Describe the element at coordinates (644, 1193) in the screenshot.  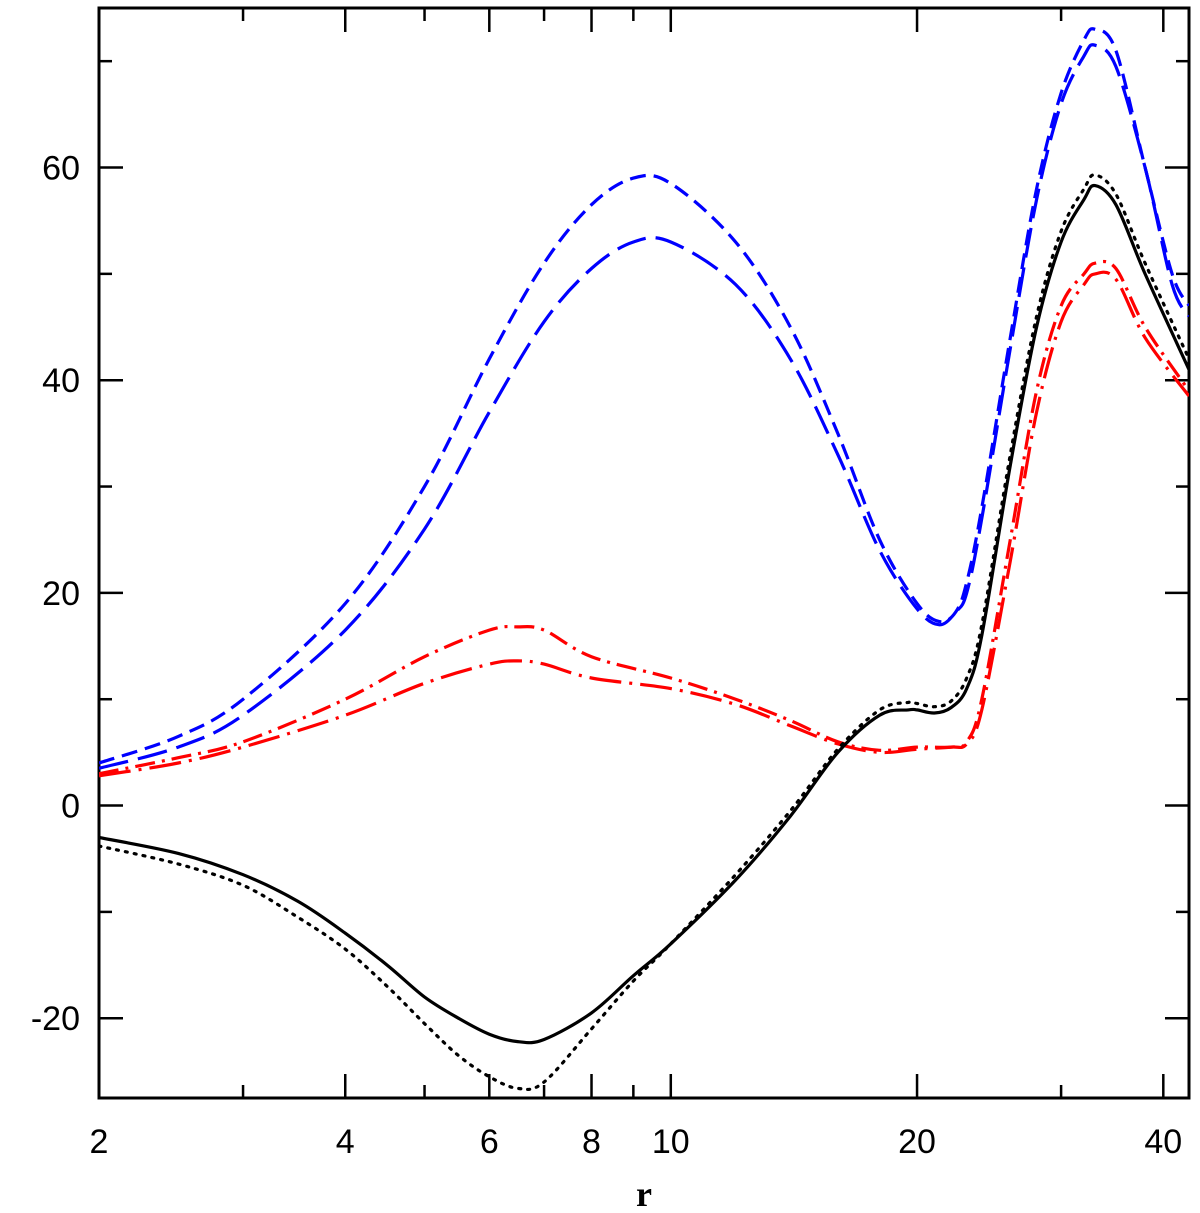
I see `x-axis-label: r` at that location.